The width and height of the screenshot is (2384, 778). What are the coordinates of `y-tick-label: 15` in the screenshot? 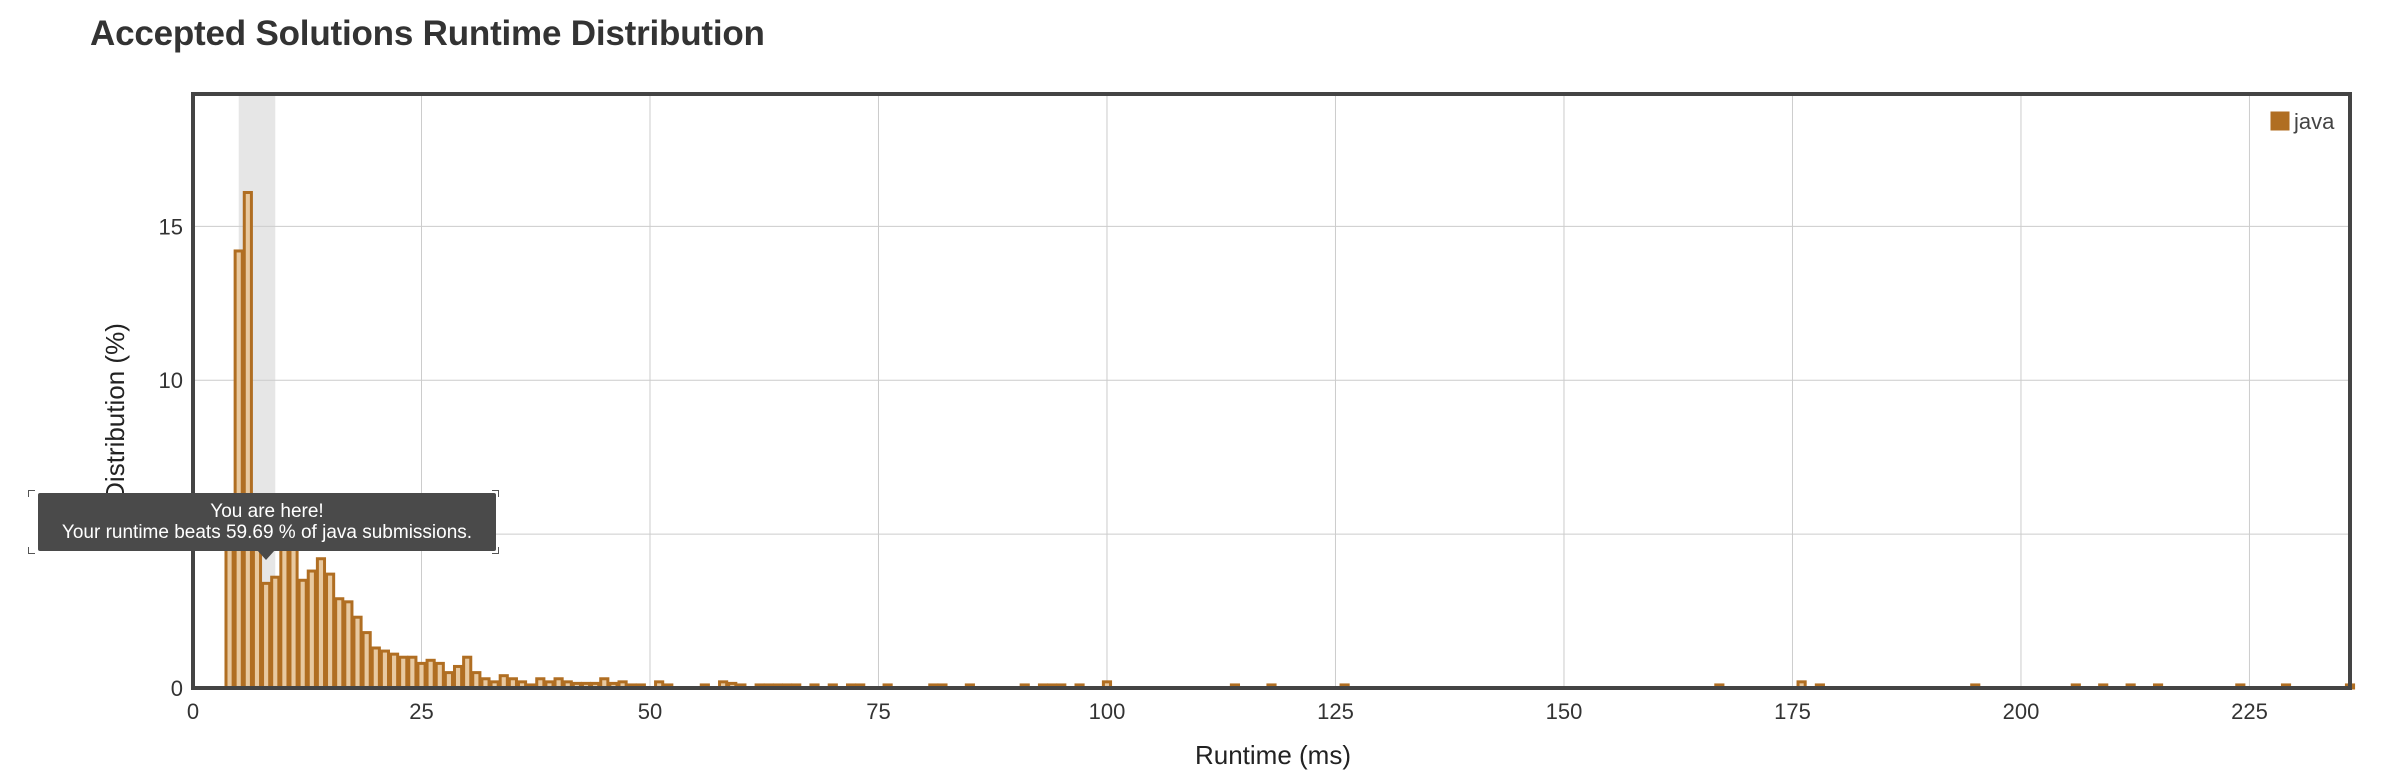 It's located at (171, 226).